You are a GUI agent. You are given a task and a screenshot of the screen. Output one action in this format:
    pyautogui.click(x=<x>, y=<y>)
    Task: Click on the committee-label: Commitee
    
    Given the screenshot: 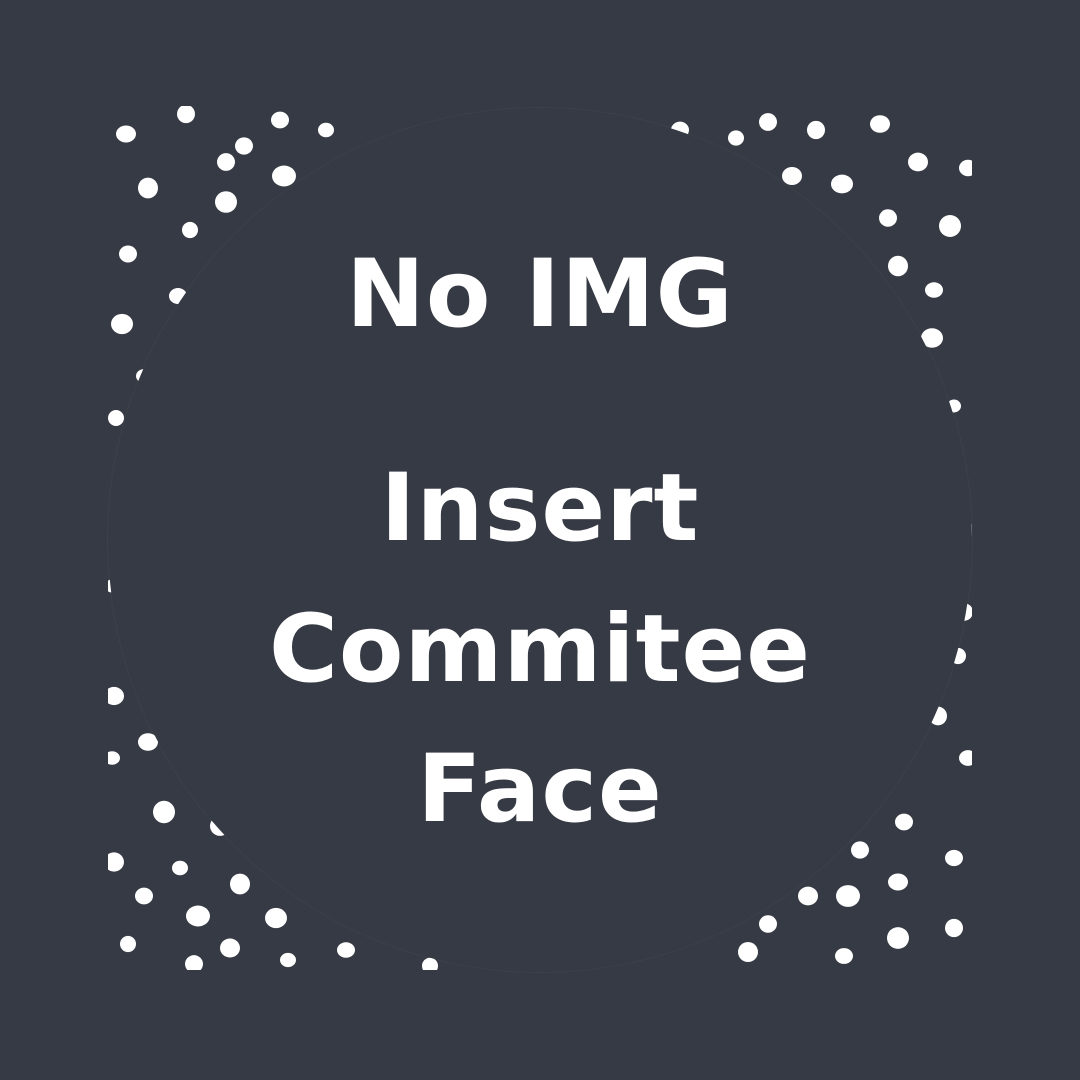 What is the action you would take?
    pyautogui.click(x=540, y=649)
    